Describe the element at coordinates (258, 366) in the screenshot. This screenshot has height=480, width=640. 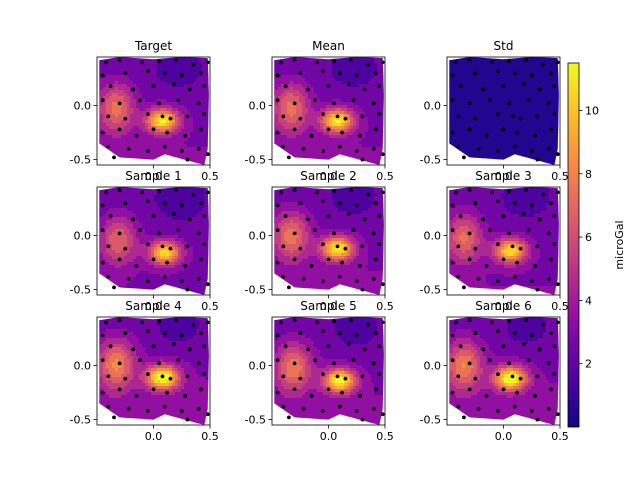
I see `y-tick-label: 0.0` at that location.